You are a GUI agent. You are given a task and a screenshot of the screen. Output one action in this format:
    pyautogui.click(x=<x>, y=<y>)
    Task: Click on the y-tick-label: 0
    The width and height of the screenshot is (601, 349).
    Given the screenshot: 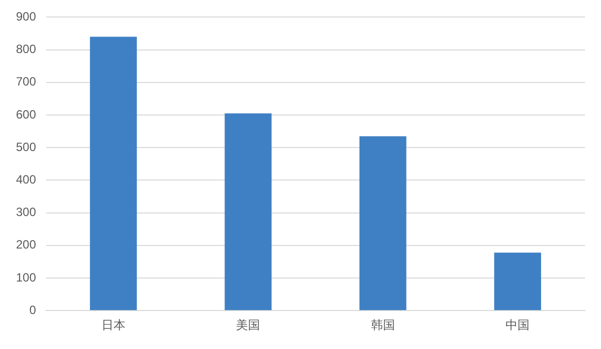 What is the action you would take?
    pyautogui.click(x=32, y=309)
    